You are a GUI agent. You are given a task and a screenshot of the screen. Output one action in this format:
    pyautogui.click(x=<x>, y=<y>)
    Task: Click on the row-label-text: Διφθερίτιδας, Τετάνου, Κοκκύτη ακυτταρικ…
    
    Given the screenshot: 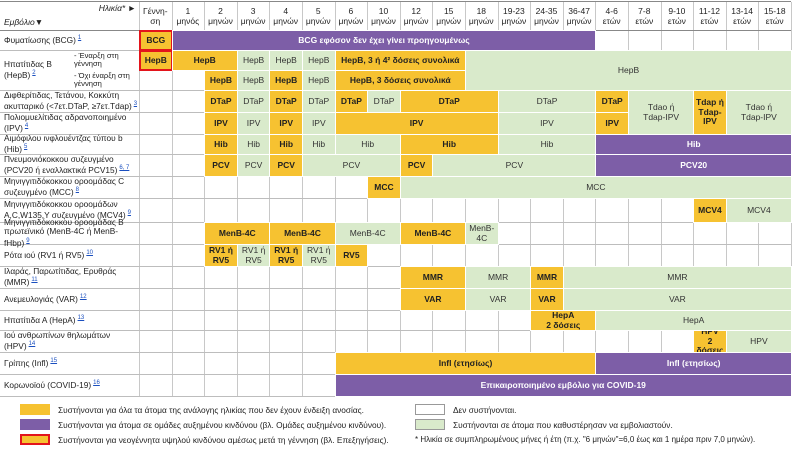 What is the action you would take?
    pyautogui.click(x=71, y=100)
    